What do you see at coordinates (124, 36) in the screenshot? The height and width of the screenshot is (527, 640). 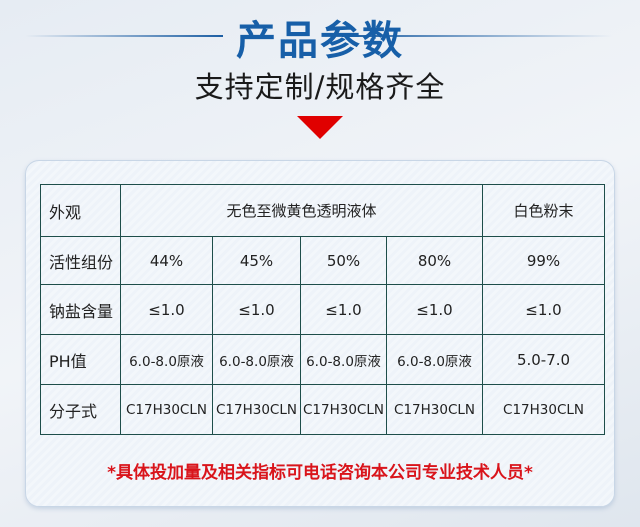 I see `title-divider-left` at bounding box center [124, 36].